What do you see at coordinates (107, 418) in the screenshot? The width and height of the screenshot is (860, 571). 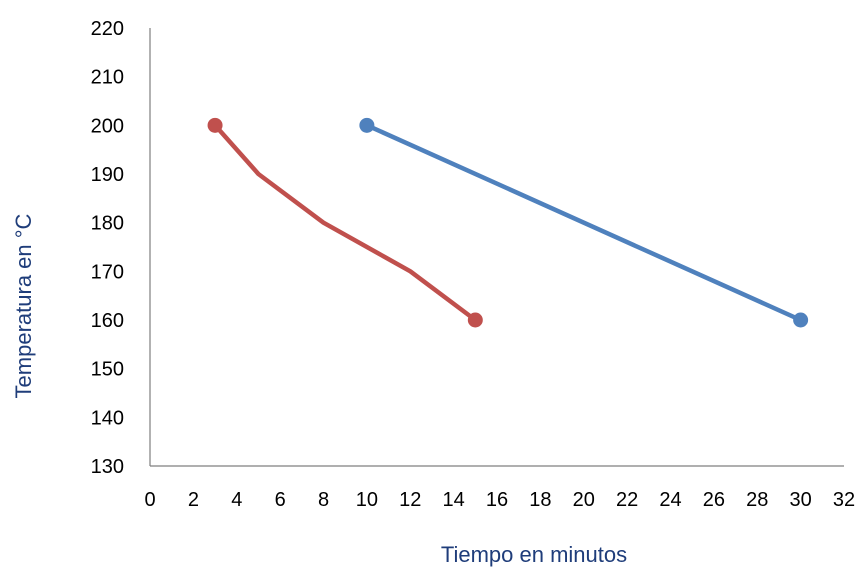 I see `y-tick-label: 140` at bounding box center [107, 418].